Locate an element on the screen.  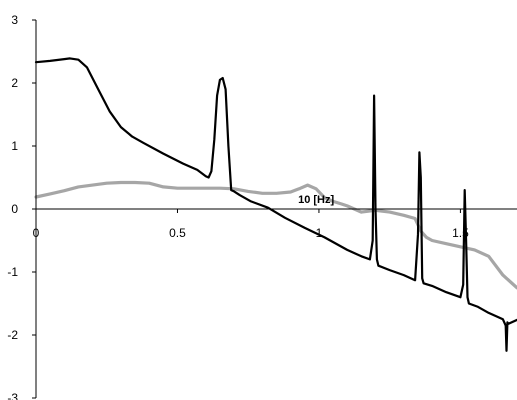
y-tick-label: 1 is located at coordinates (14, 146).